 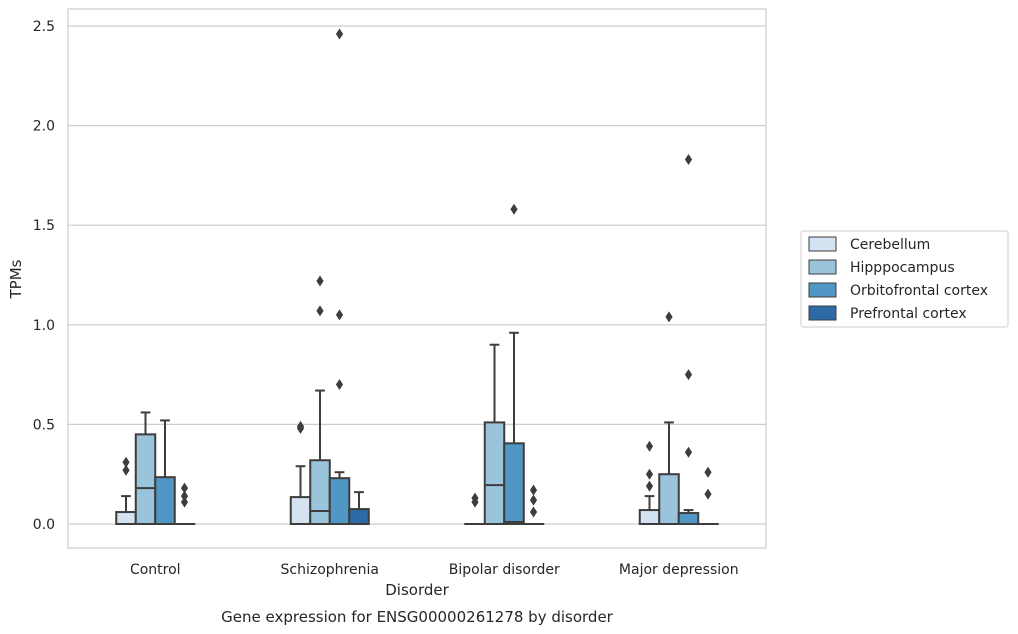 What do you see at coordinates (44, 425) in the screenshot?
I see `y-tick-label: 0.5` at bounding box center [44, 425].